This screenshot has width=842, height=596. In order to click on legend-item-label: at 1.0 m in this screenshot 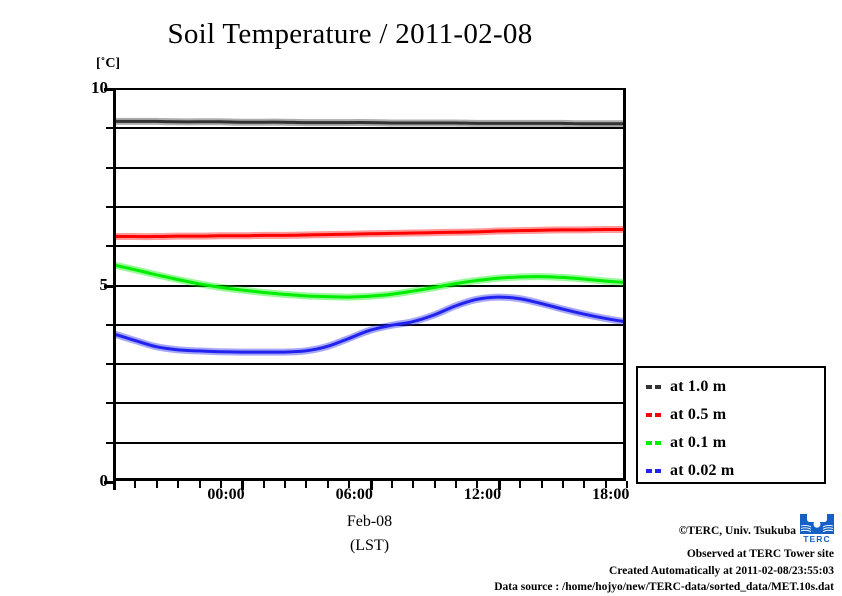, I will do `click(698, 386)`.